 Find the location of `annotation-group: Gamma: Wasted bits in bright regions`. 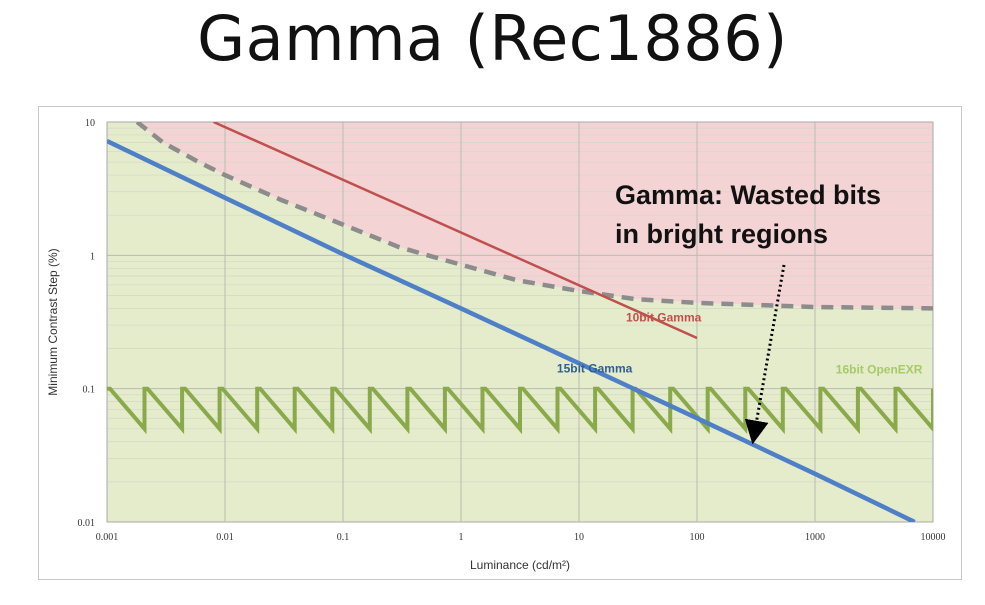

annotation-group: Gamma: Wasted bits in bright regions is located at coordinates (748, 312).